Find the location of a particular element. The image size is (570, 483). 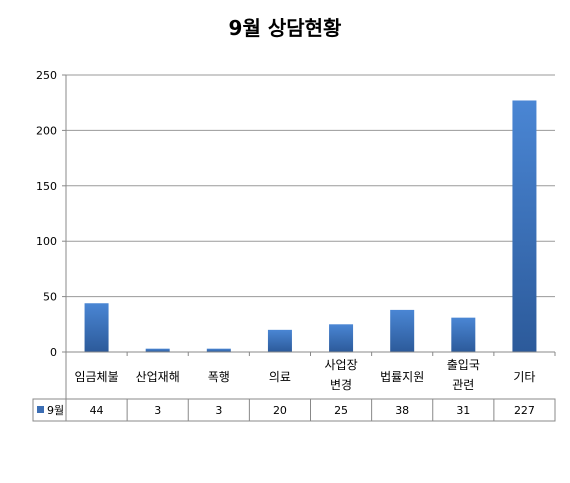

y-tick-label: 0 is located at coordinates (53, 352).